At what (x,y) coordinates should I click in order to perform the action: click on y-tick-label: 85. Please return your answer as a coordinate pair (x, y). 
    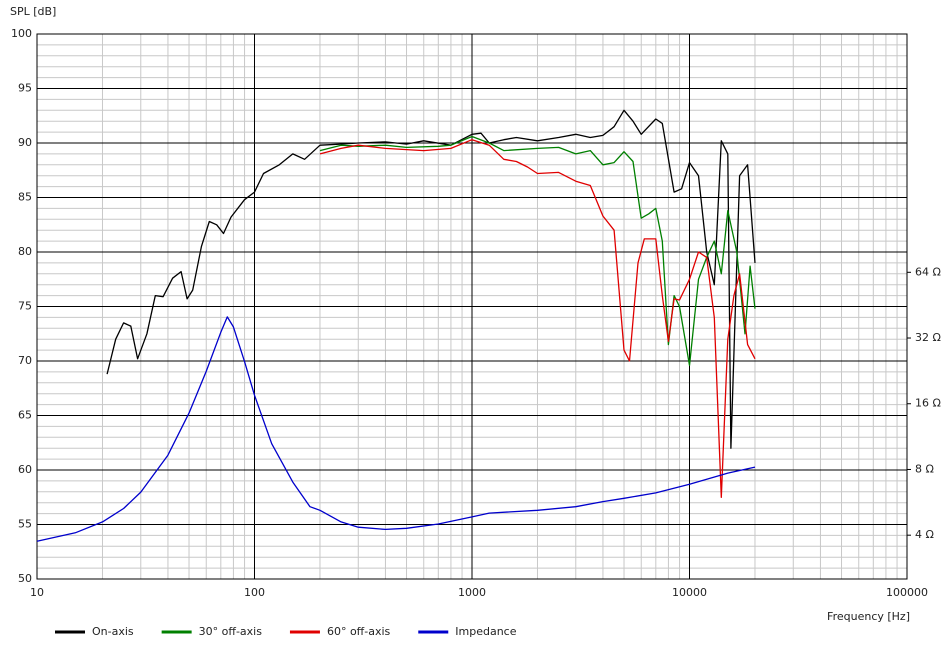
    Looking at the image, I should click on (25, 197).